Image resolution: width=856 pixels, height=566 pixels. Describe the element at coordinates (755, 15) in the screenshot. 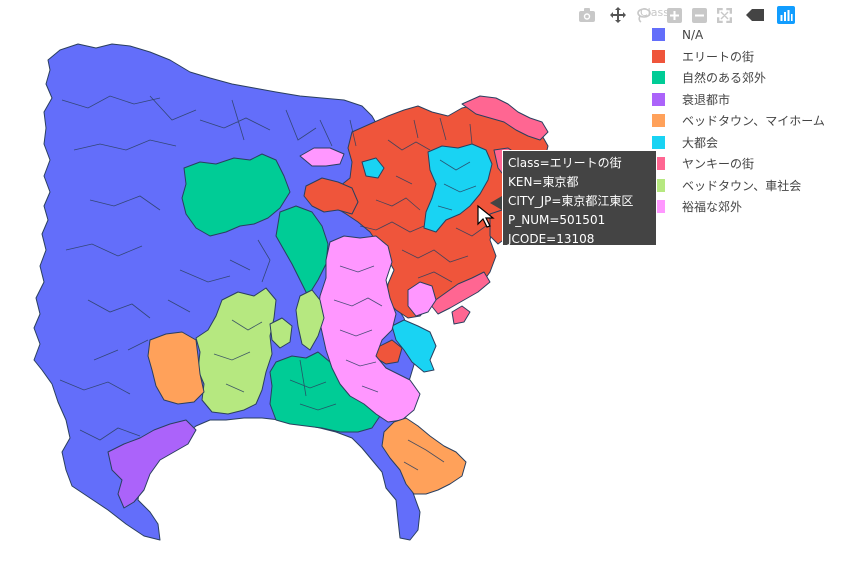

I see `reset-axes-icon` at that location.